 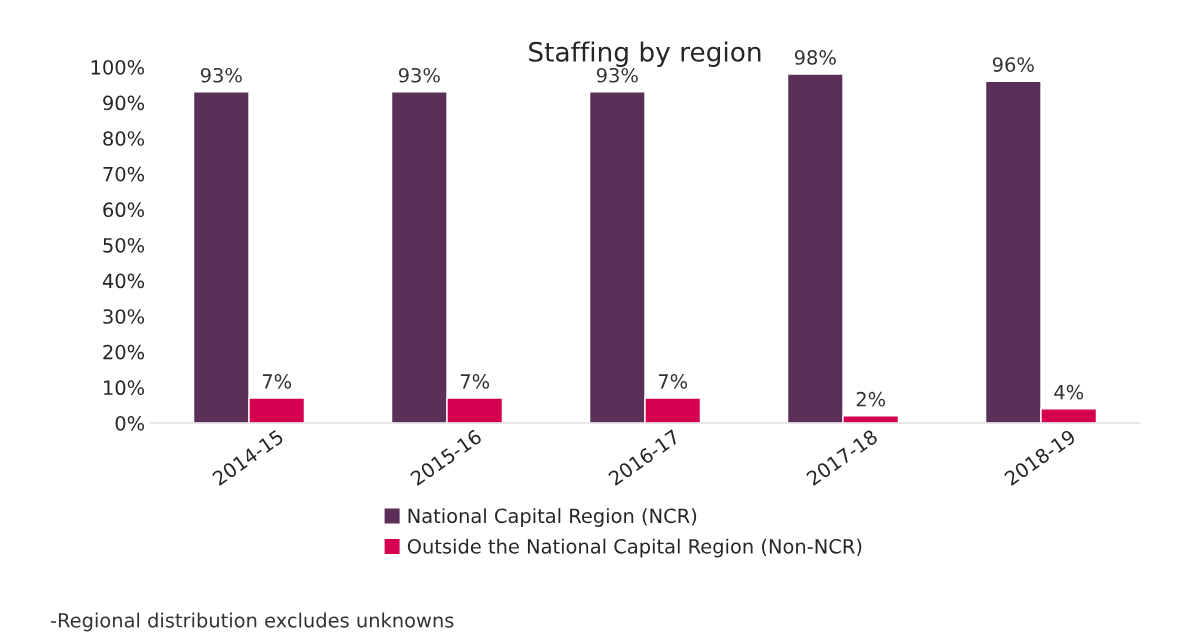 I want to click on chart-title: Staffing by region, so click(x=645, y=54).